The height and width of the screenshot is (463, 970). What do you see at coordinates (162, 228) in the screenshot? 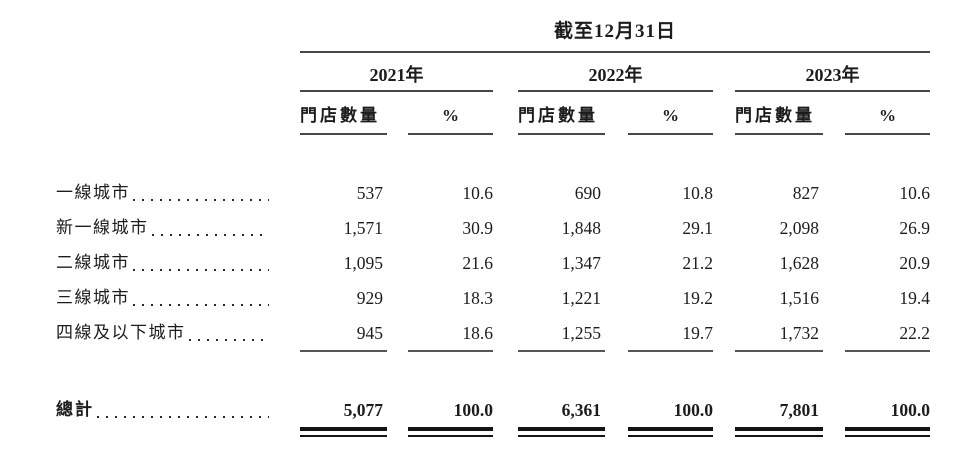
I see `row-label: 新一線城市` at bounding box center [162, 228].